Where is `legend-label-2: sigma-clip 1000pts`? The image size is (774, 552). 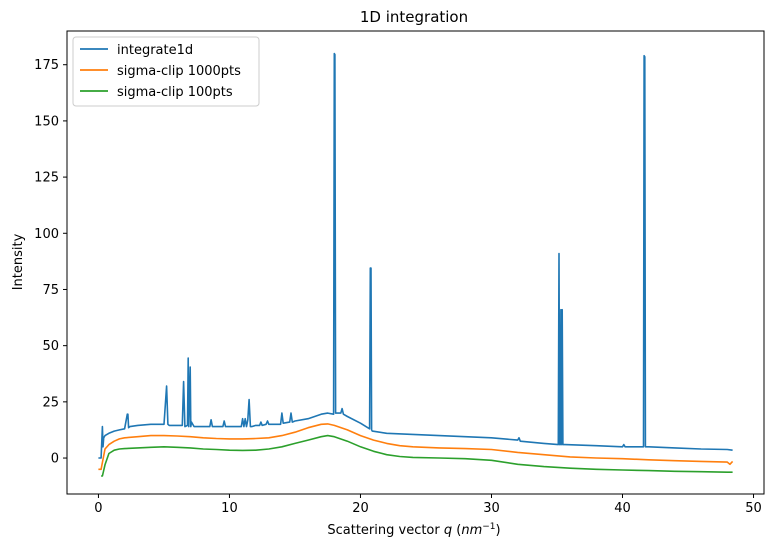
legend-label-2: sigma-clip 1000pts is located at coordinates (179, 71).